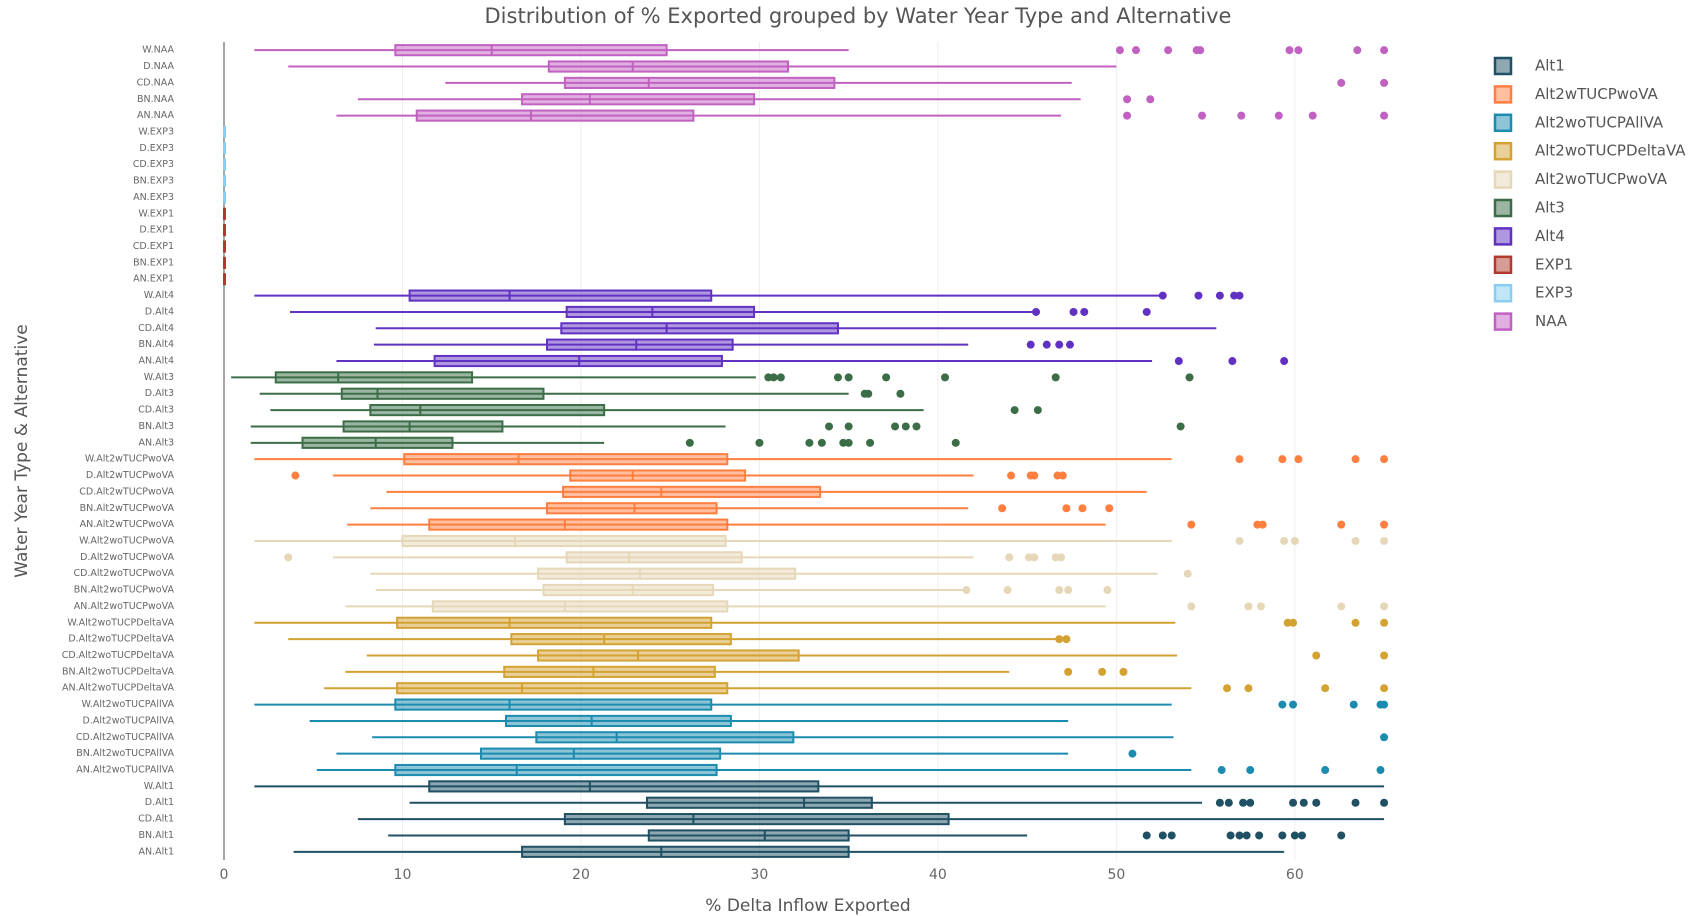 Image resolution: width=1707 pixels, height=916 pixels. Describe the element at coordinates (581, 875) in the screenshot. I see `x-tick-label: 20` at that location.